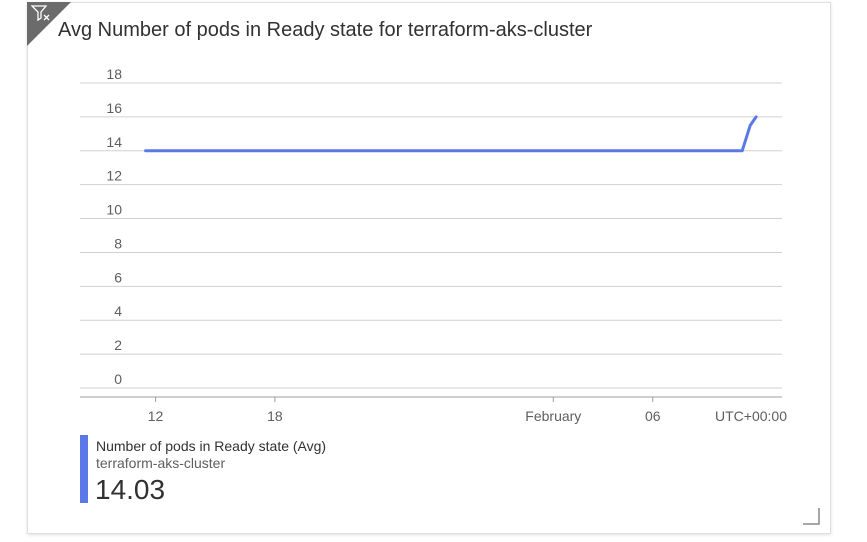 This screenshot has height=542, width=867. What do you see at coordinates (211, 446) in the screenshot?
I see `legend-metric-name: Number of pods in Ready state (Avg)` at bounding box center [211, 446].